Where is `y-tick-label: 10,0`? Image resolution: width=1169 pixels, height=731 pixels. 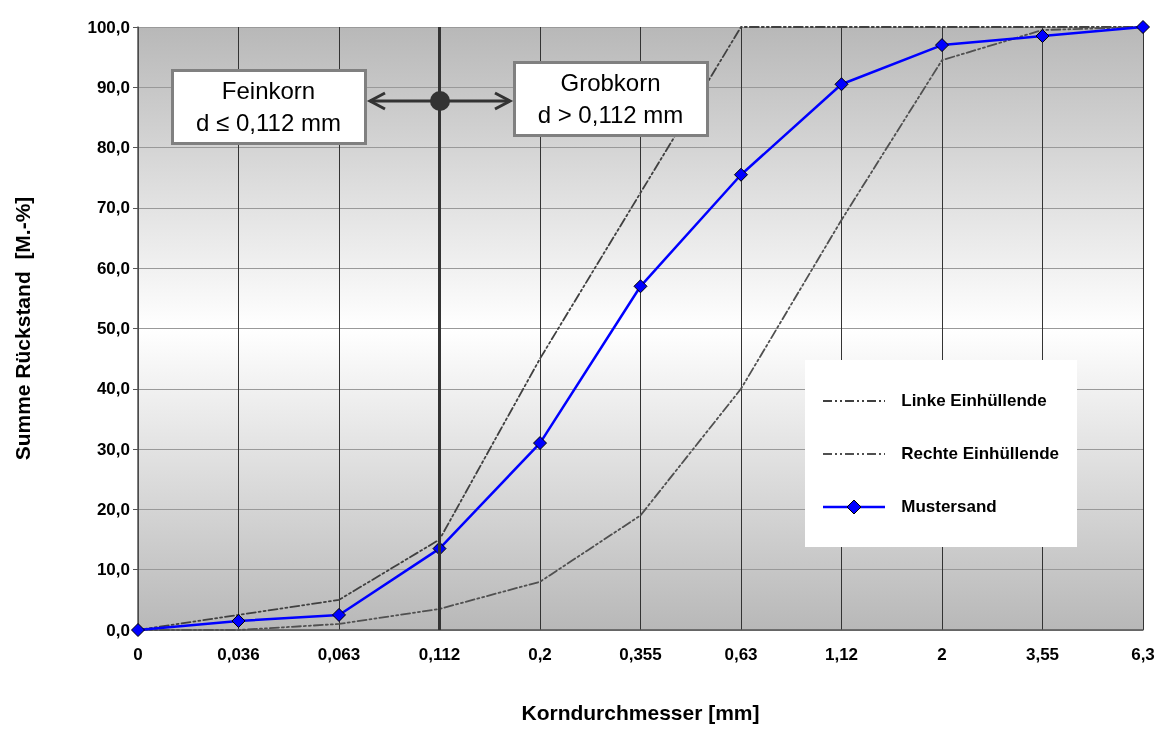
y-tick-label: 10,0 is located at coordinates (113, 570).